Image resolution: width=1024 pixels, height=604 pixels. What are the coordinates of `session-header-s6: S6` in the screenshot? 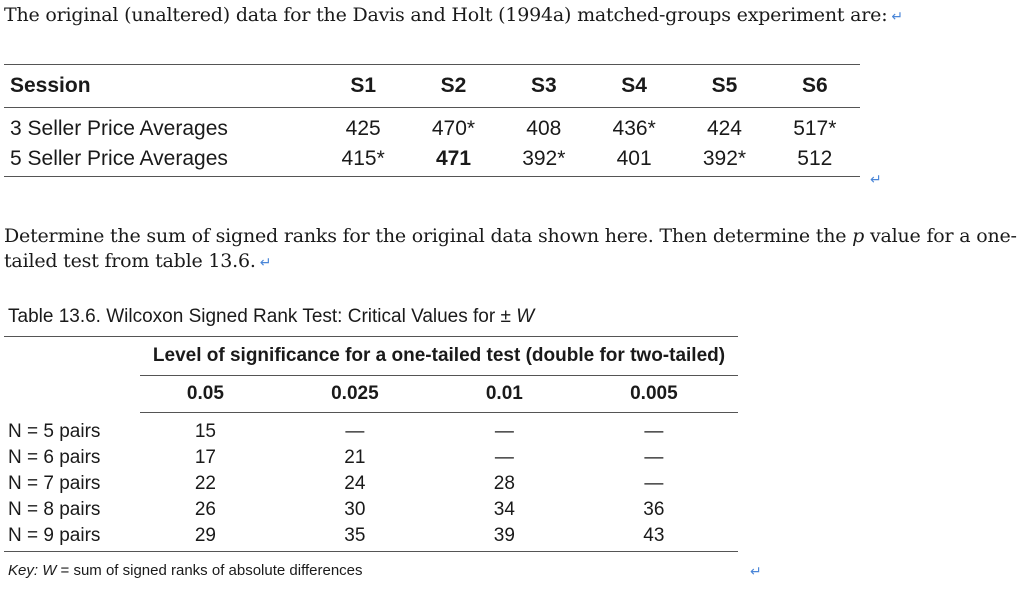 It's located at (814, 86).